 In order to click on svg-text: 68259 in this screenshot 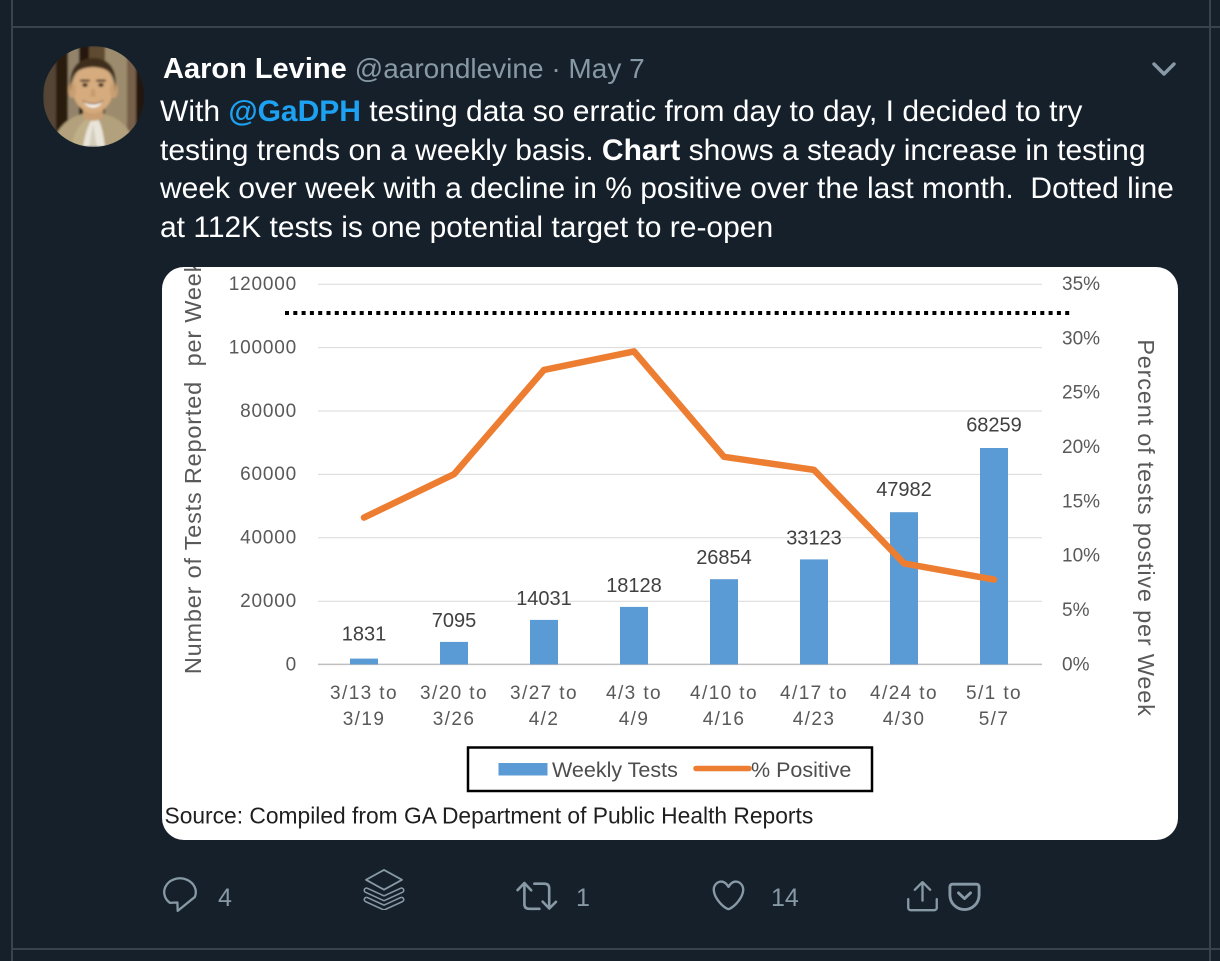, I will do `click(994, 426)`.